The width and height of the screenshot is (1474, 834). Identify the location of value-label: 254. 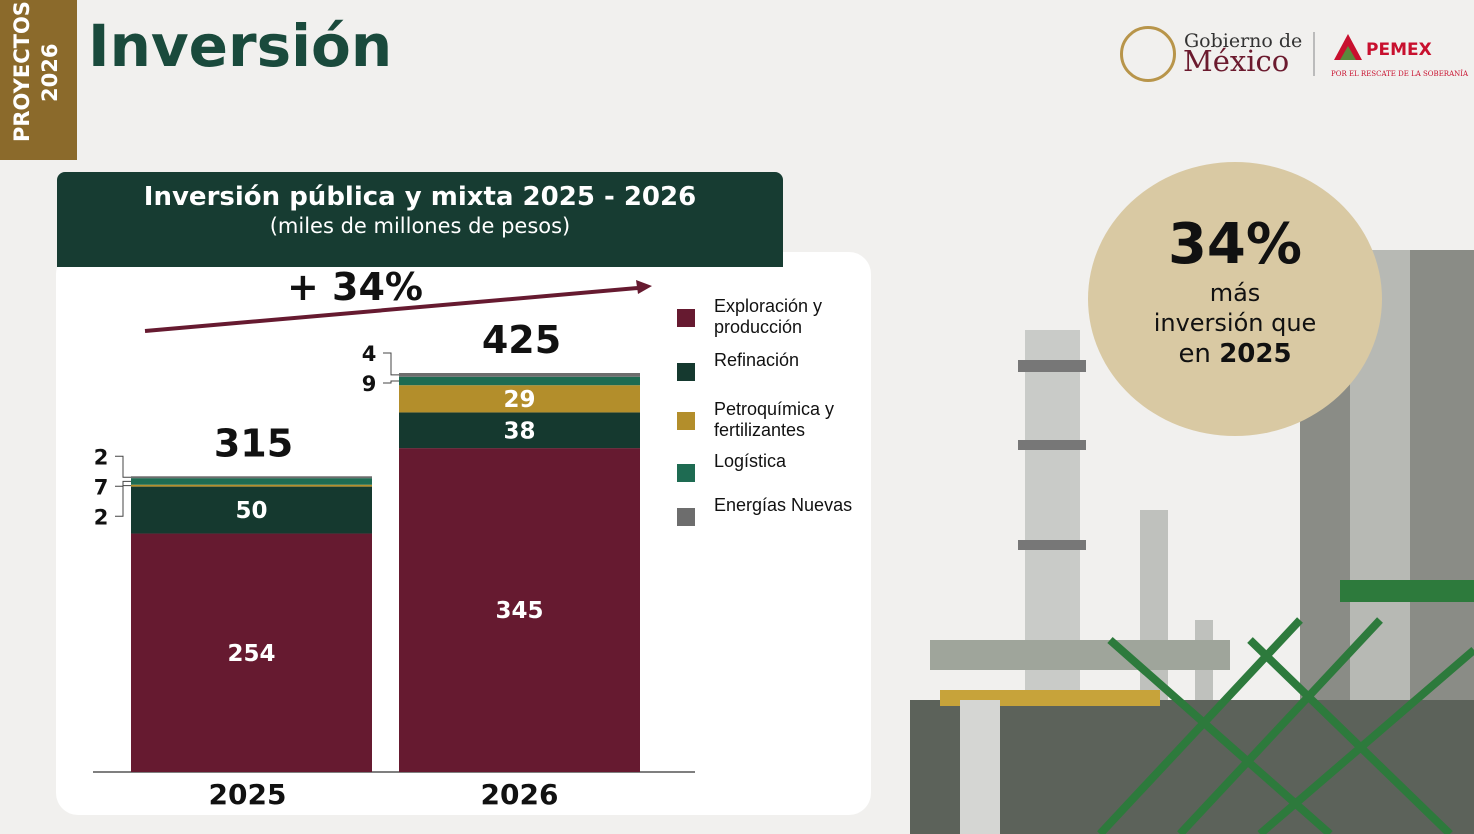
(251, 654).